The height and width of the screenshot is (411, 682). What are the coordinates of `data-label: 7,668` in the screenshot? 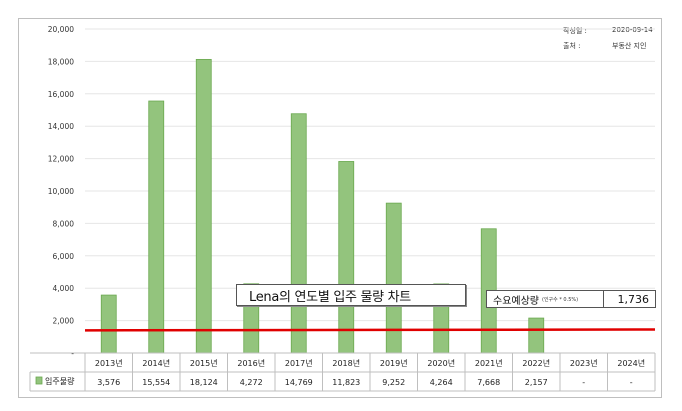 It's located at (488, 382).